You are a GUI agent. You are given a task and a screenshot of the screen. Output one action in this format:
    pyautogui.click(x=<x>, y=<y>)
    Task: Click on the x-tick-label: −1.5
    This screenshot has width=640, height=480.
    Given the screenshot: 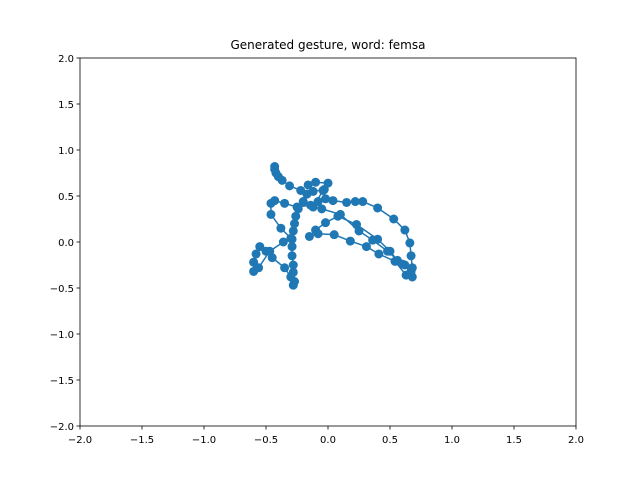 What is the action you would take?
    pyautogui.click(x=142, y=440)
    